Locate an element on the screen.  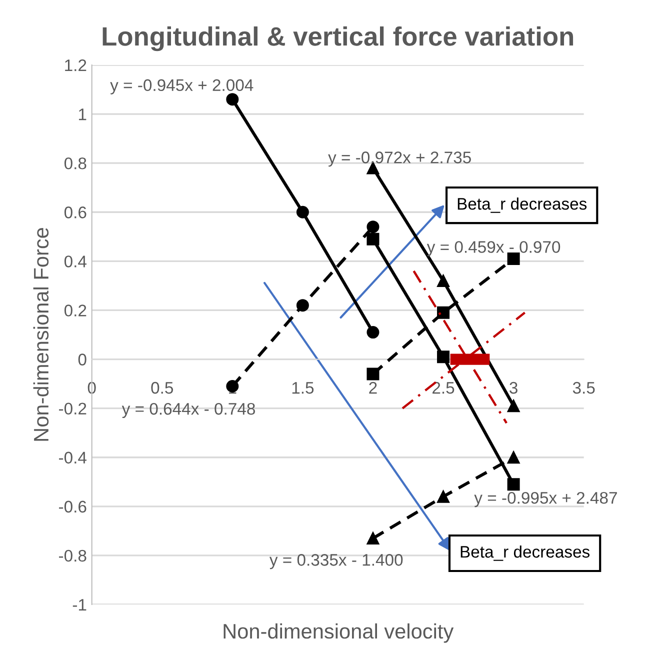
annotation: y = -0.972x + 2.735 is located at coordinates (399, 159).